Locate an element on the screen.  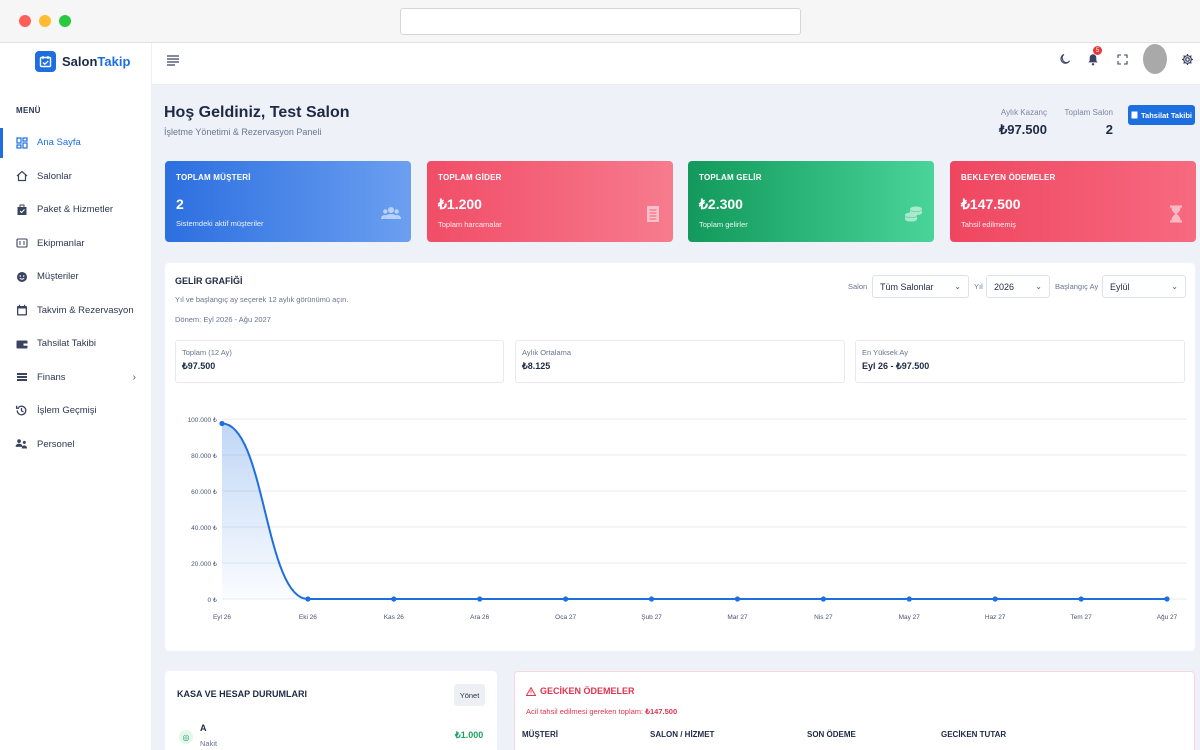
column-header-overdue-amount: GECİKEN TUTAR is located at coordinates (974, 734).